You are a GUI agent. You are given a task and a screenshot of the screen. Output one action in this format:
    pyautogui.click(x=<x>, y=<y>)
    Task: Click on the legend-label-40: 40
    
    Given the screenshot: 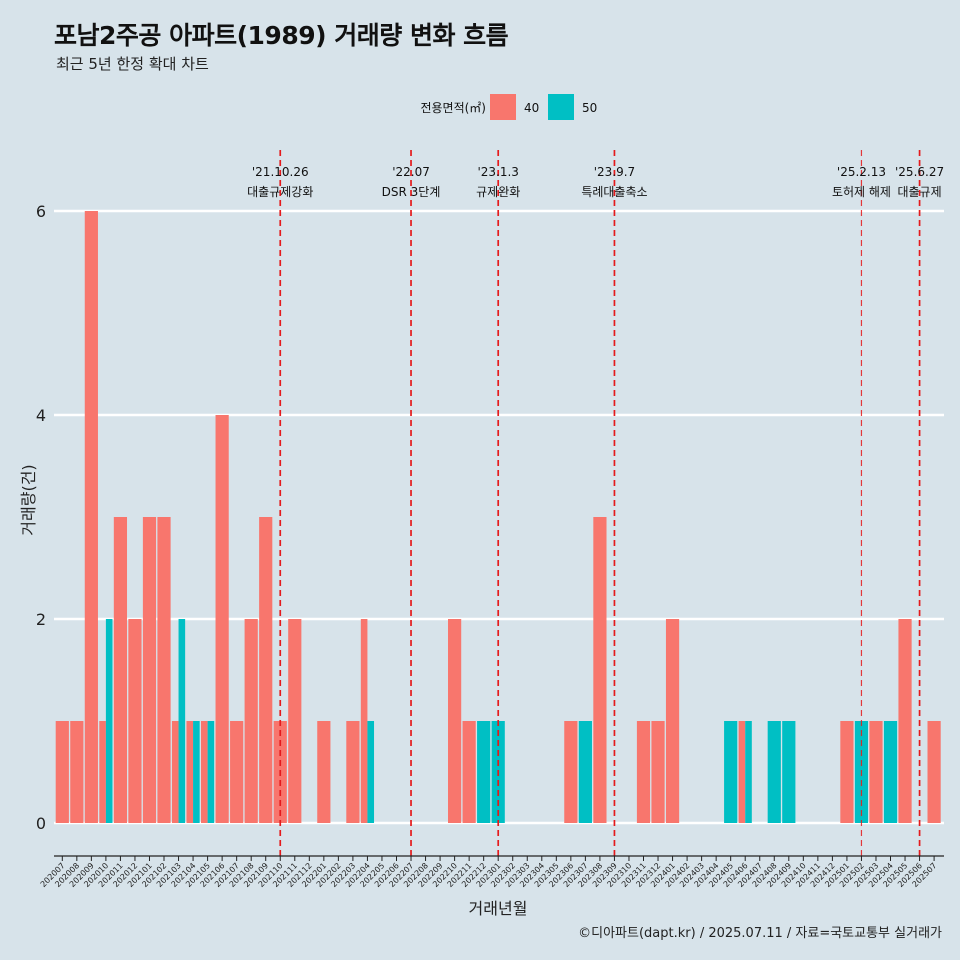 What is the action you would take?
    pyautogui.click(x=531, y=108)
    